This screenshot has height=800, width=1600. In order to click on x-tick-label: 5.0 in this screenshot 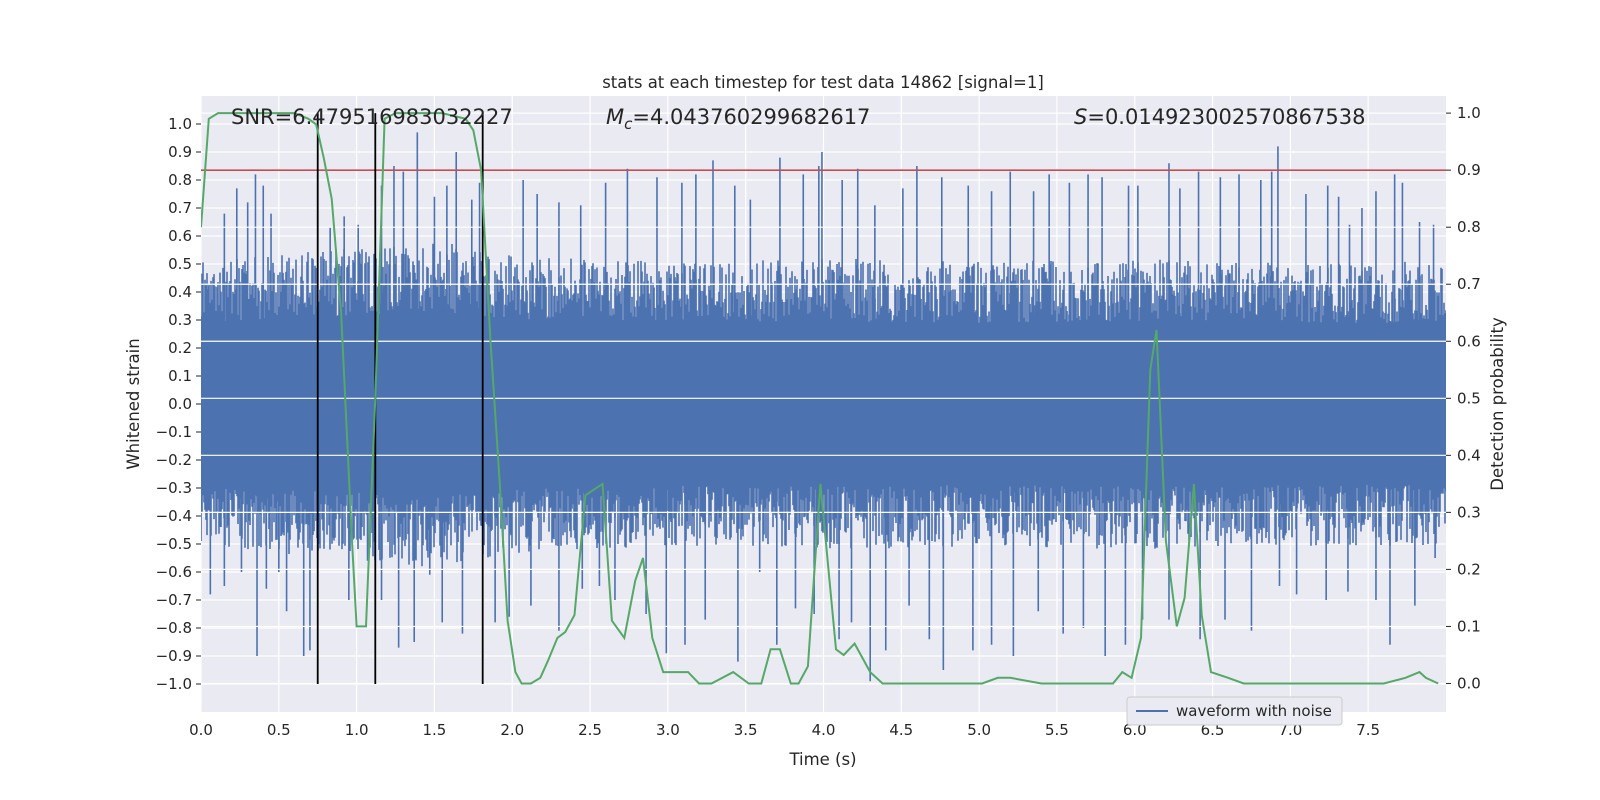, I will do `click(979, 730)`.